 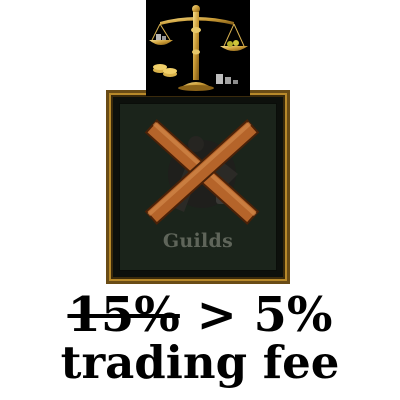 I want to click on balance-scale-tile, so click(x=198, y=48).